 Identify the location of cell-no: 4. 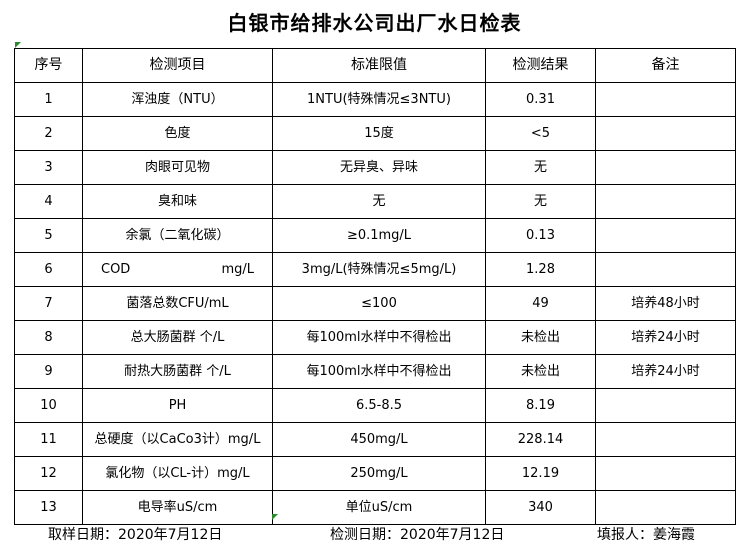
(48, 201).